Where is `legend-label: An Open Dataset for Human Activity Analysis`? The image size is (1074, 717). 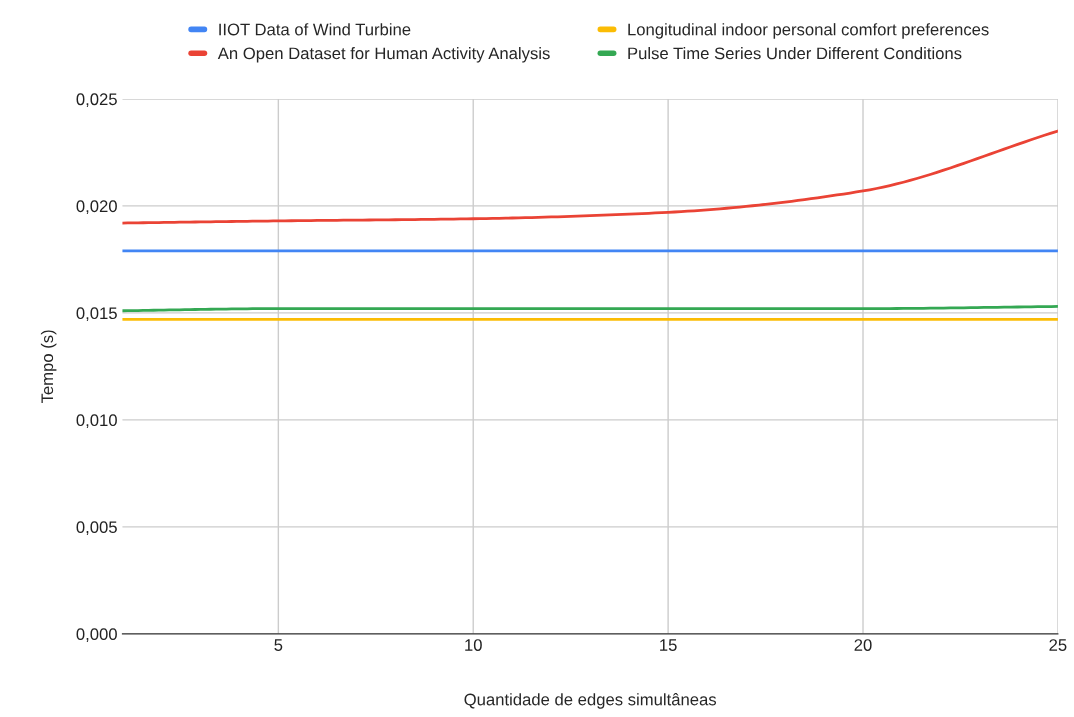 legend-label: An Open Dataset for Human Activity Analysis is located at coordinates (383, 55).